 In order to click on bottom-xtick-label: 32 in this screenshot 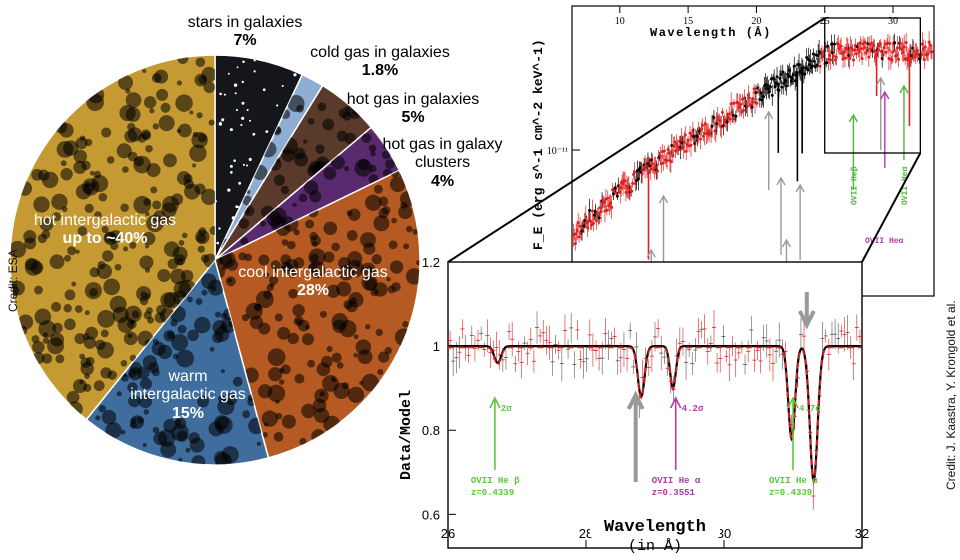, I will do `click(862, 533)`.